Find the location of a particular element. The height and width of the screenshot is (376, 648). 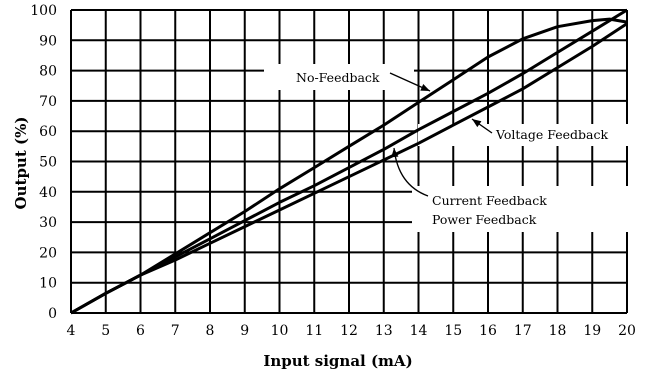

annotation-voltage-feedback: Voltage Feedback is located at coordinates (551, 134).